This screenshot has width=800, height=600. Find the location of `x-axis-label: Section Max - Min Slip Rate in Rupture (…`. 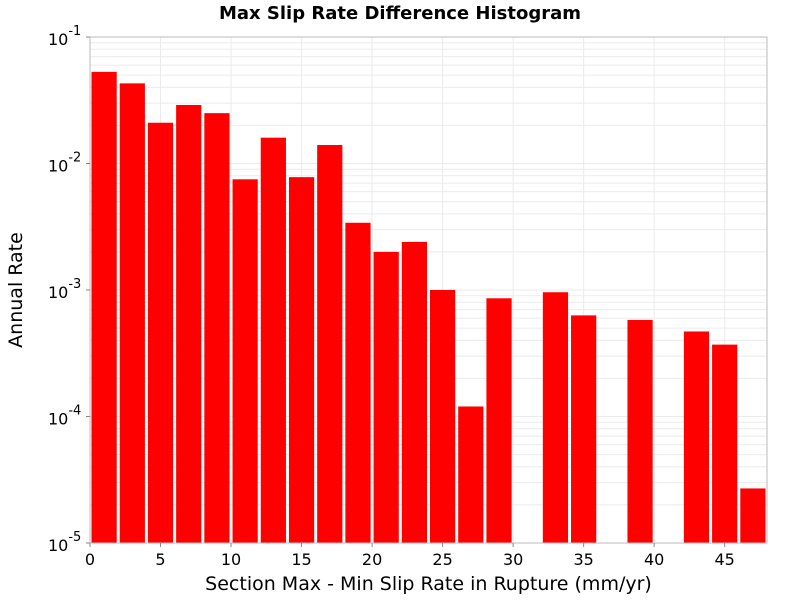

x-axis-label: Section Max - Min Slip Rate in Rupture (… is located at coordinates (428, 584).